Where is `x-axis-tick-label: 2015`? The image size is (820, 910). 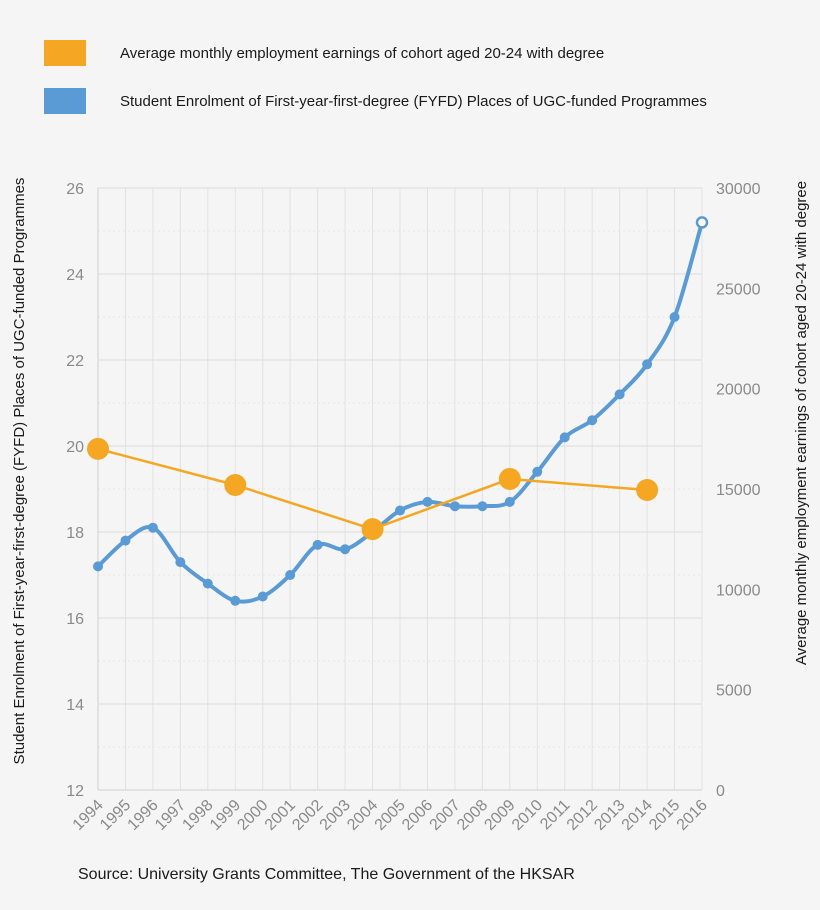 x-axis-tick-label: 2015 is located at coordinates (664, 815).